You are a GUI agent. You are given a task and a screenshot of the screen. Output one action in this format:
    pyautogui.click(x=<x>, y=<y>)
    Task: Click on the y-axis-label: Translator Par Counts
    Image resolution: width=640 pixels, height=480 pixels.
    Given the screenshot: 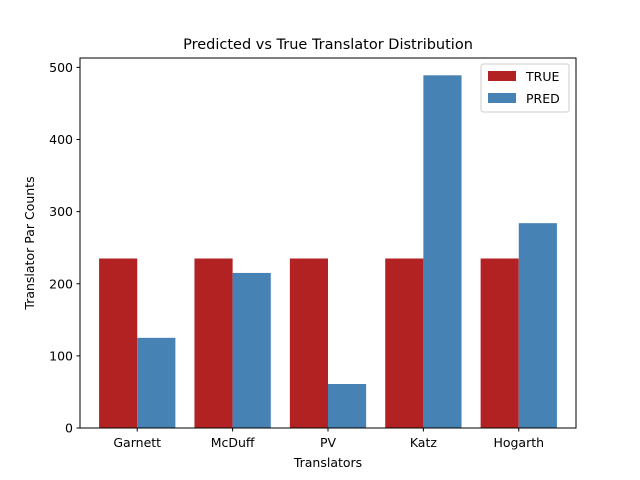 What is the action you would take?
    pyautogui.click(x=29, y=243)
    